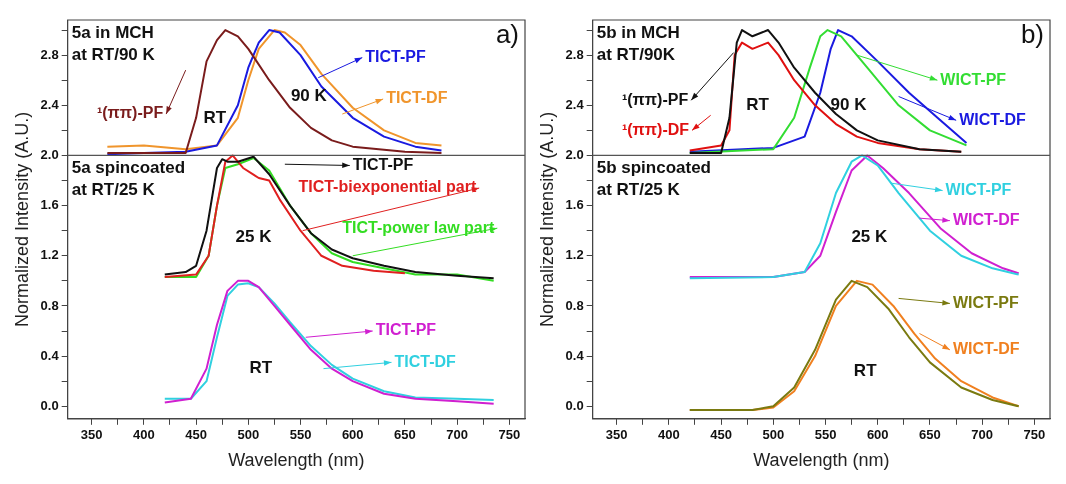 The height and width of the screenshot is (484, 1066). I want to click on annotation: 5b spincoated at RT/25 K, so click(653, 178).